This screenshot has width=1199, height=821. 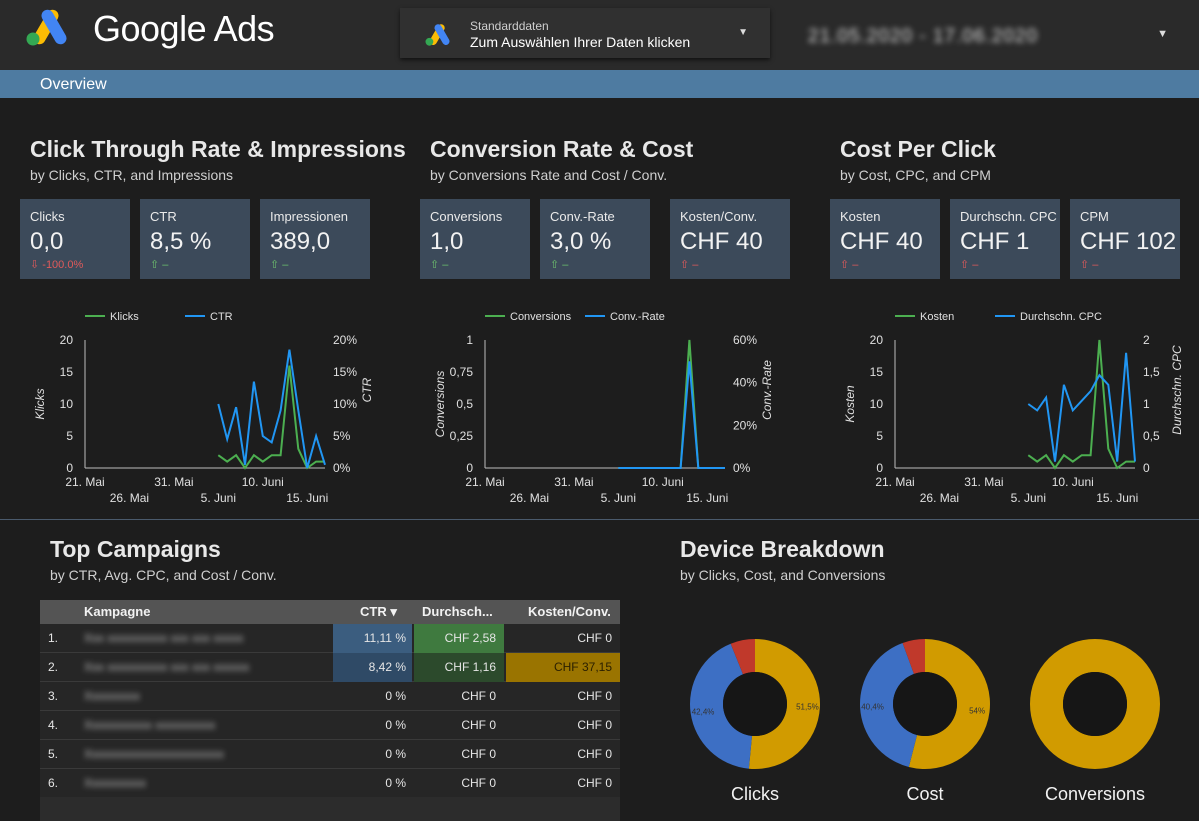 I want to click on y2-tick-label: 1,5, so click(x=1151, y=372).